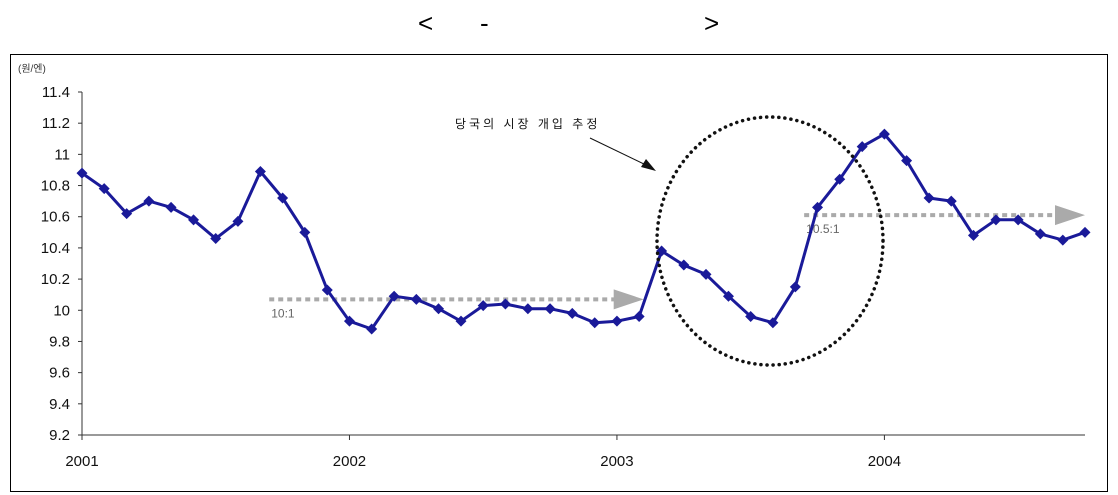  What do you see at coordinates (59, 341) in the screenshot?
I see `y-tick-label: 9.8` at bounding box center [59, 341].